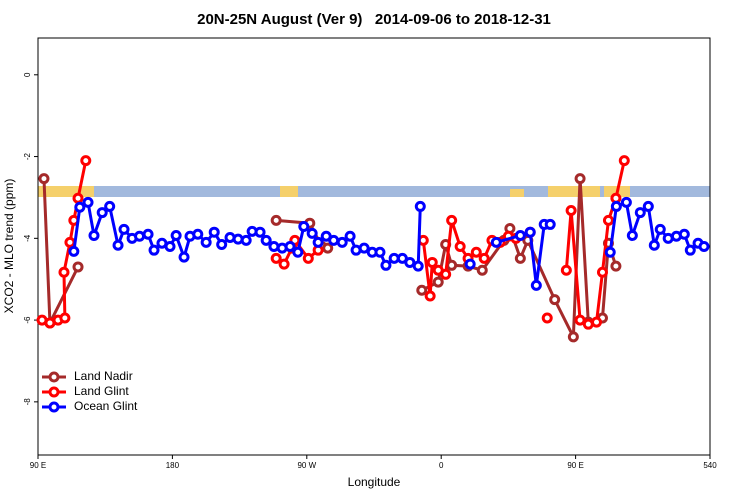 This screenshot has width=750, height=500. I want to click on y-tick-label: 0, so click(27, 74).